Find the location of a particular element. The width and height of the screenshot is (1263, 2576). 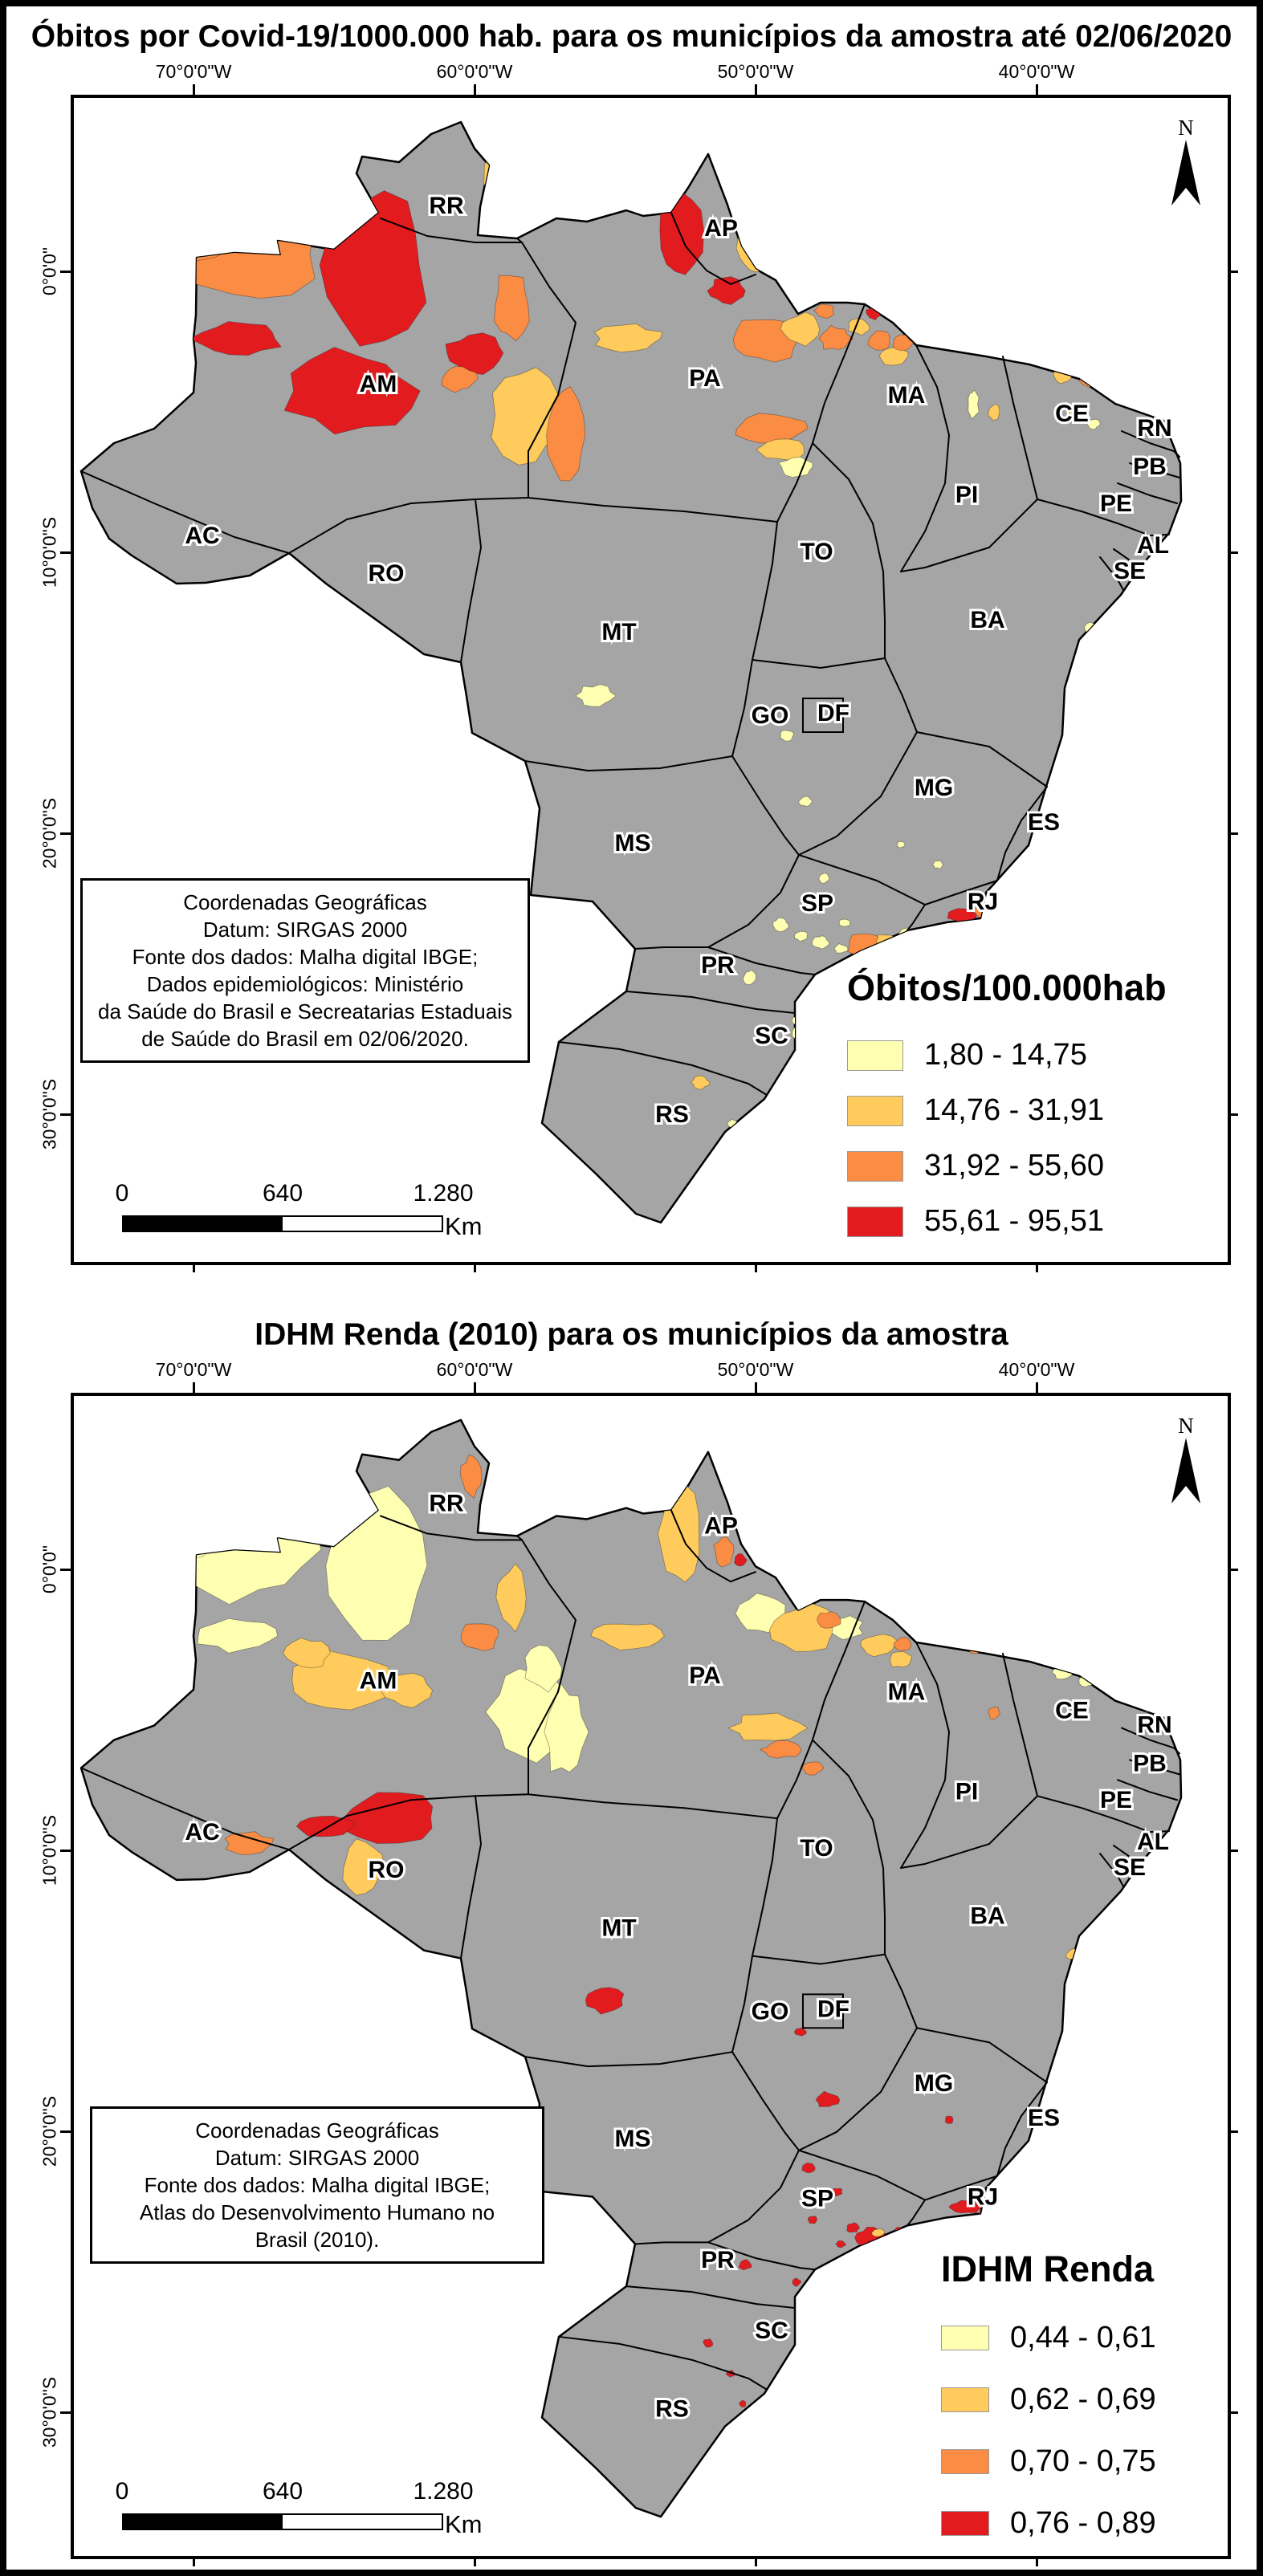

legend-range-label: 0,70 - 0,75 is located at coordinates (1083, 2461).